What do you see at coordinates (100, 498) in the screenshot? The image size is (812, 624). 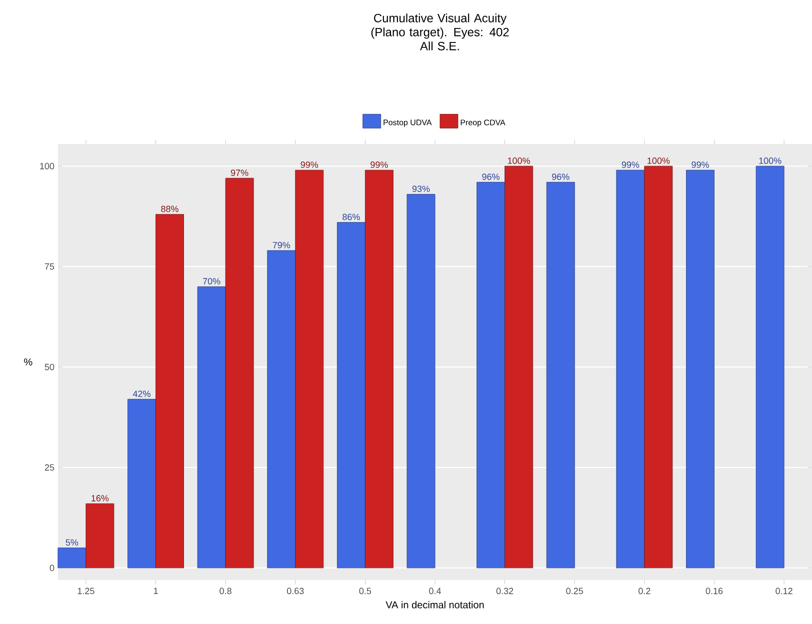 I see `data-label: 16%` at bounding box center [100, 498].